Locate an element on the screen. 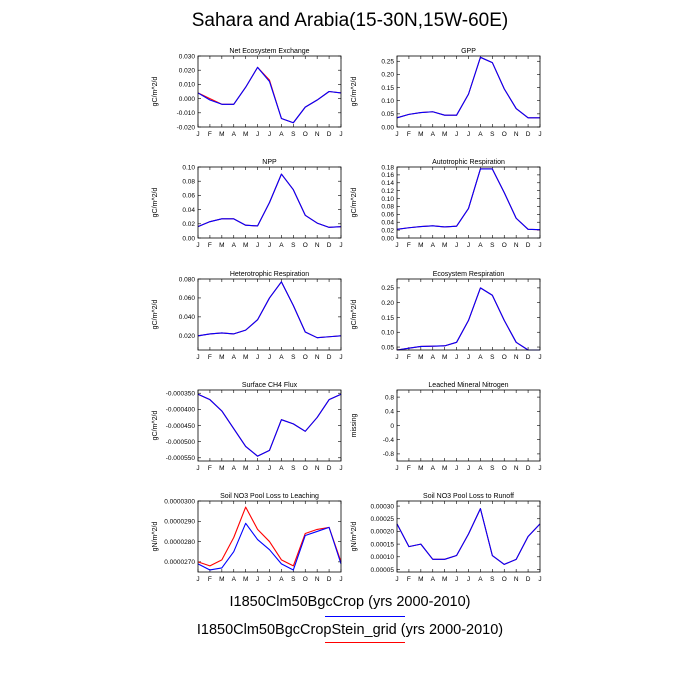  y-axis-label: missing is located at coordinates (354, 426).